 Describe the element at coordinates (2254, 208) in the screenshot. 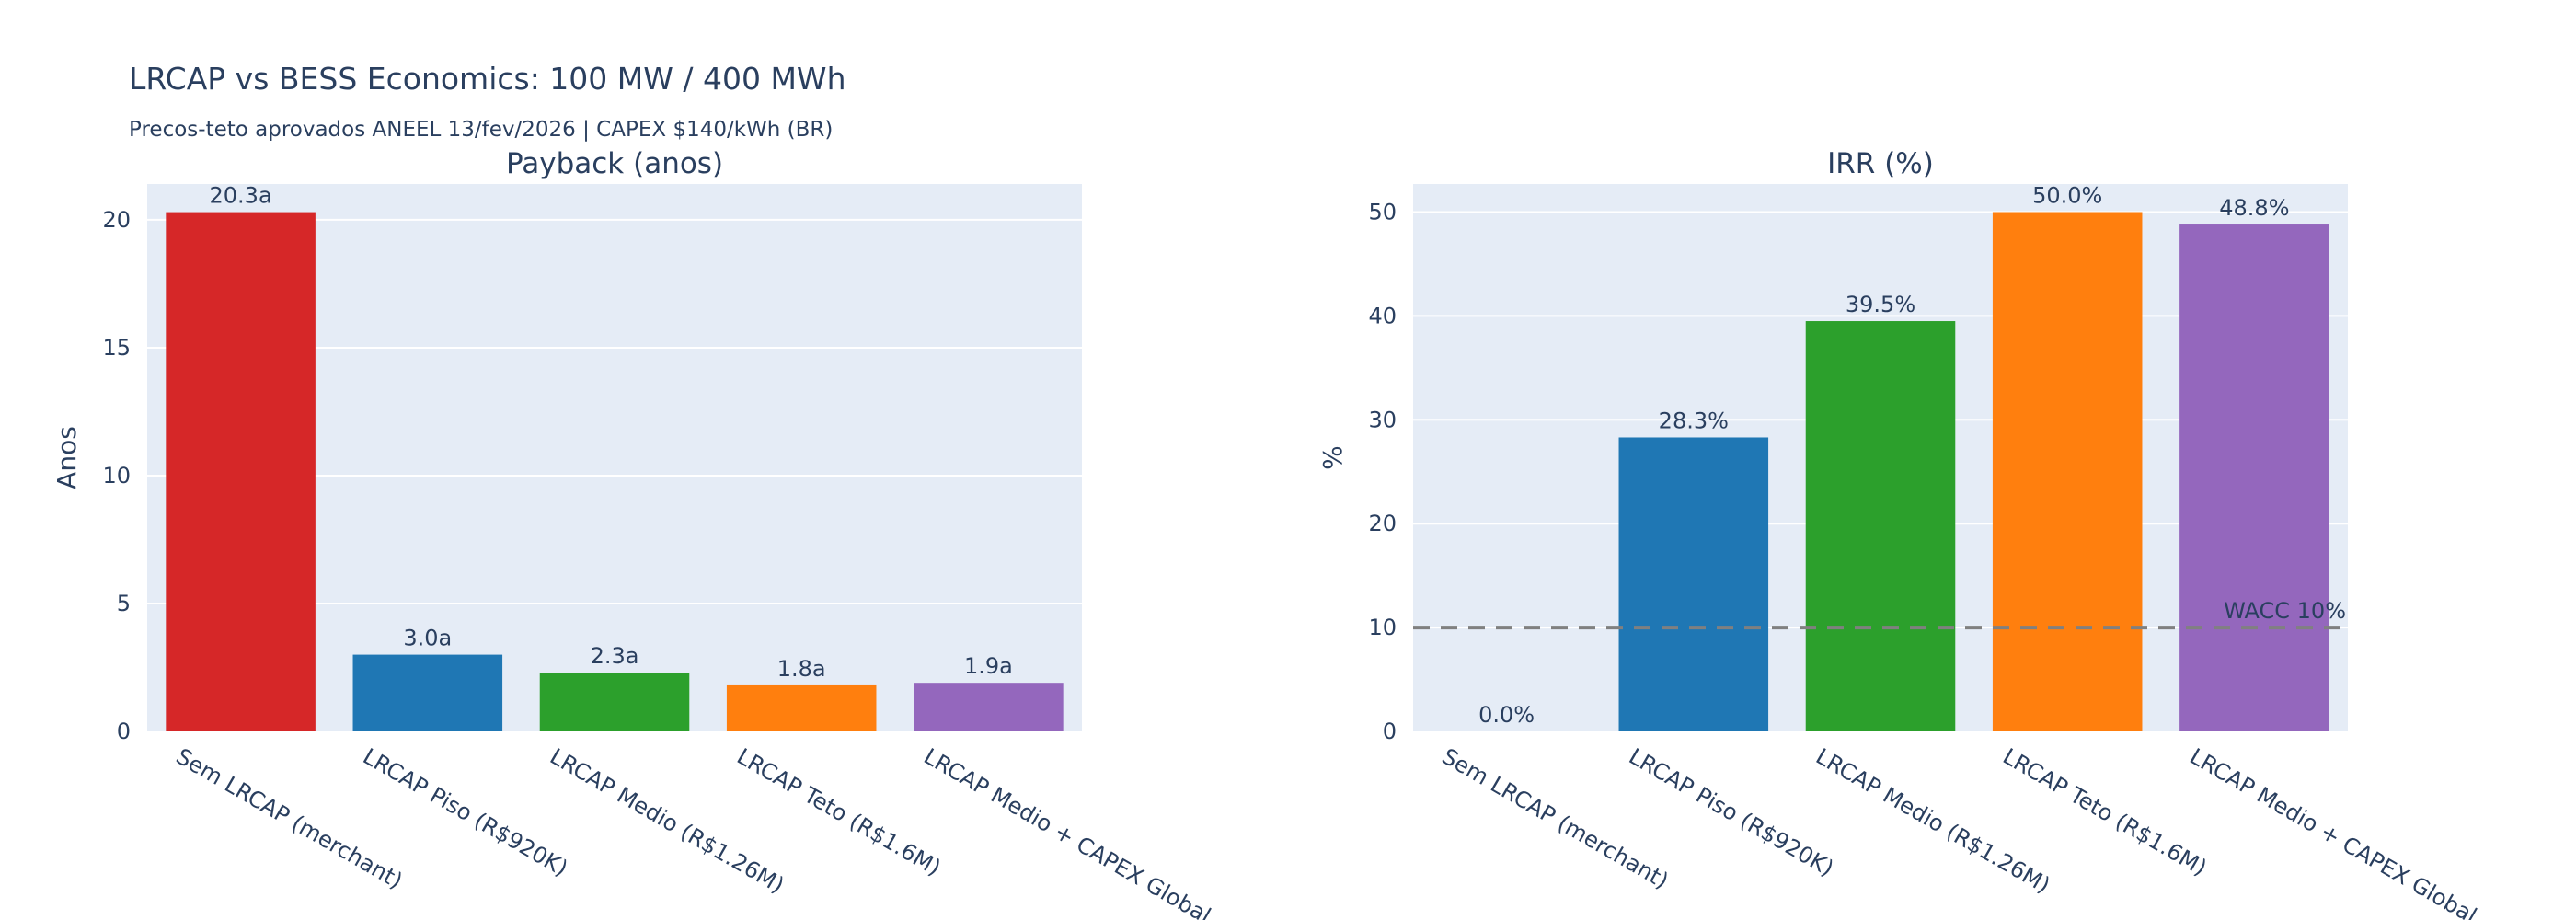

I see `chart2-bar-value-label: 48.8%` at that location.